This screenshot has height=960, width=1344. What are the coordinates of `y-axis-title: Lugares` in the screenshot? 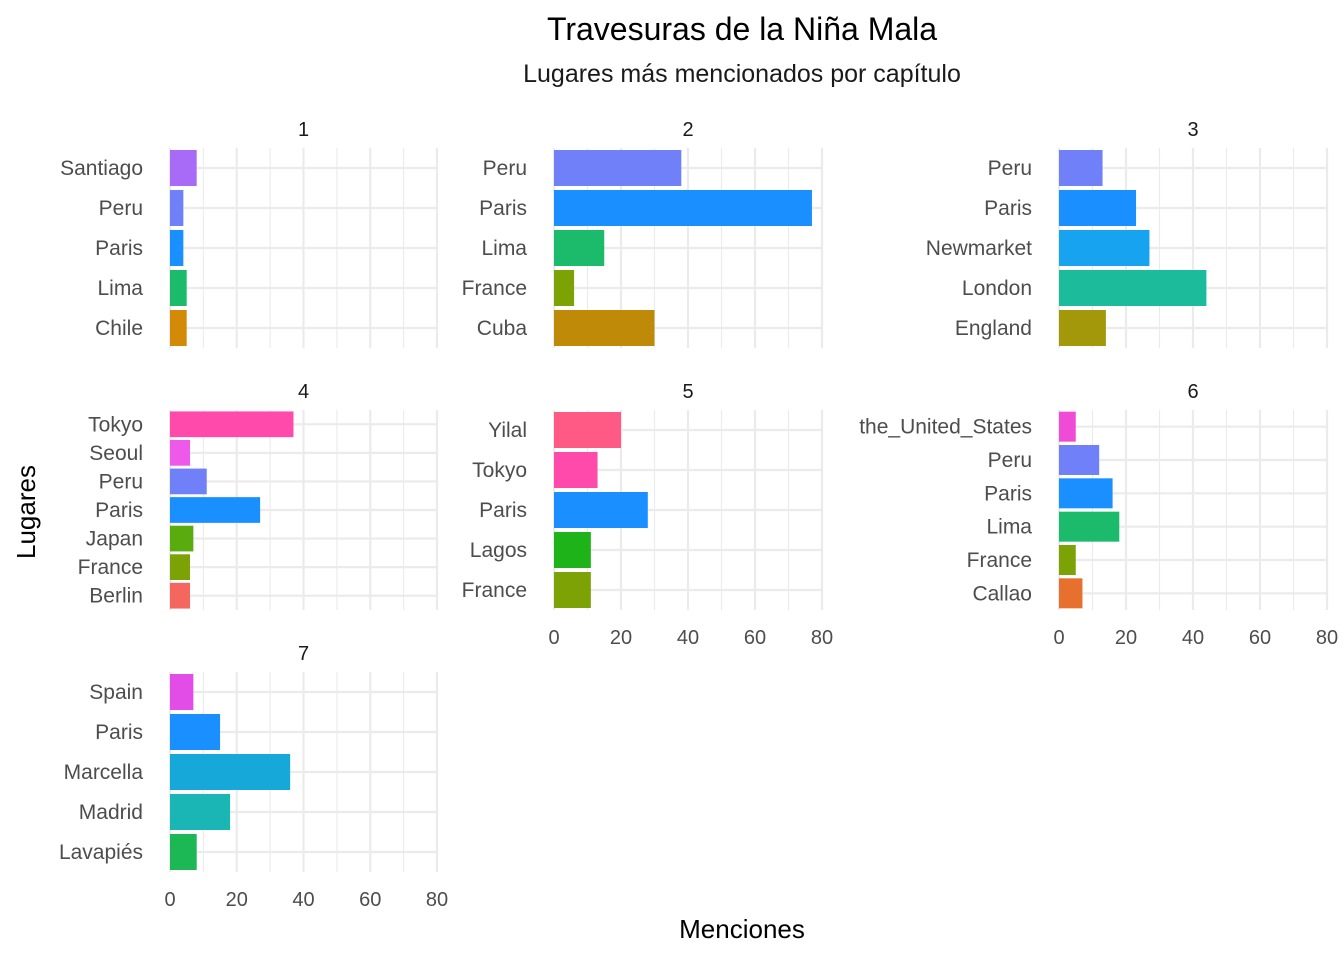 It's located at (26, 512).